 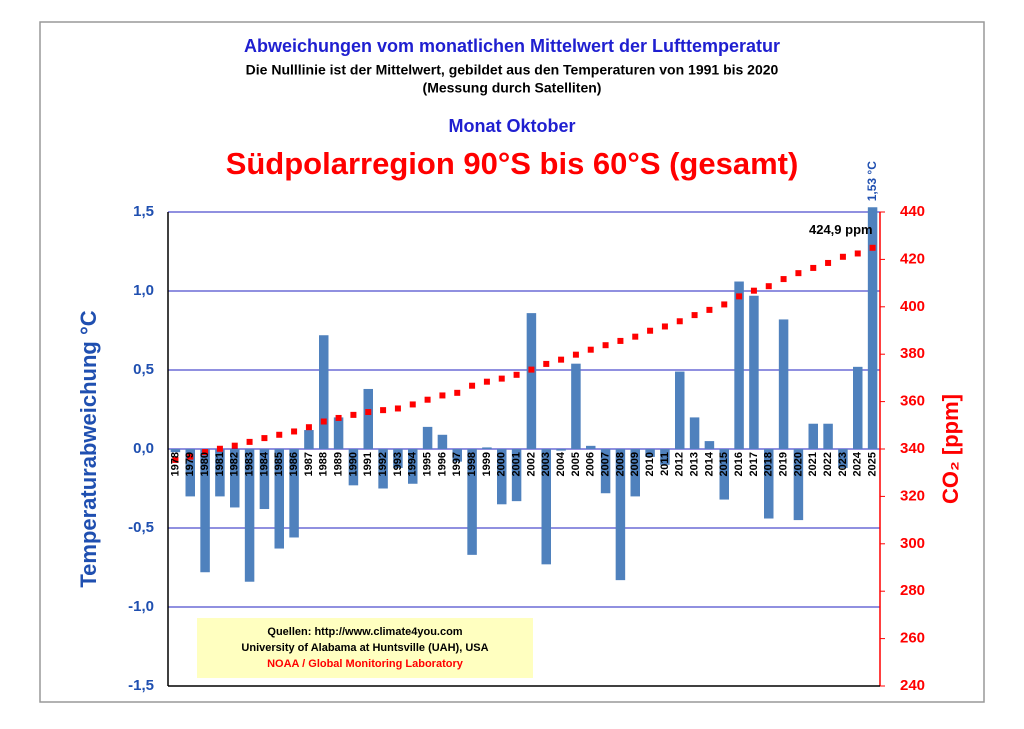 I want to click on x-tick-label: 2022, so click(x=828, y=464).